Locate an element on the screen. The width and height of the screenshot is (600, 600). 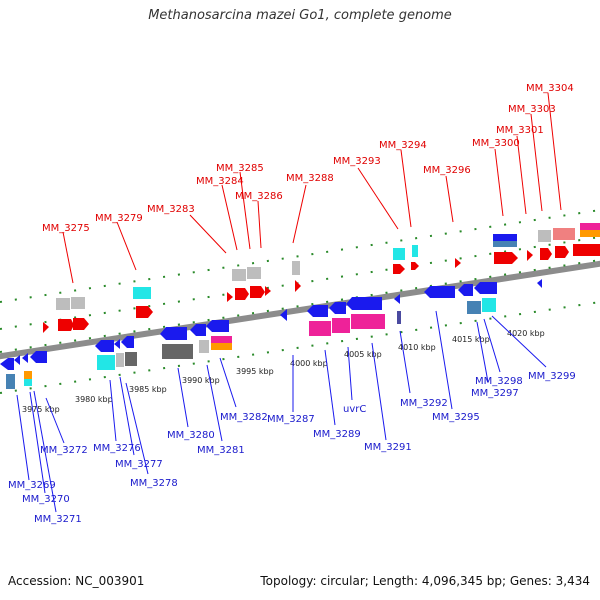
forward-gene-label: MM_3294 is located at coordinates (403, 145).